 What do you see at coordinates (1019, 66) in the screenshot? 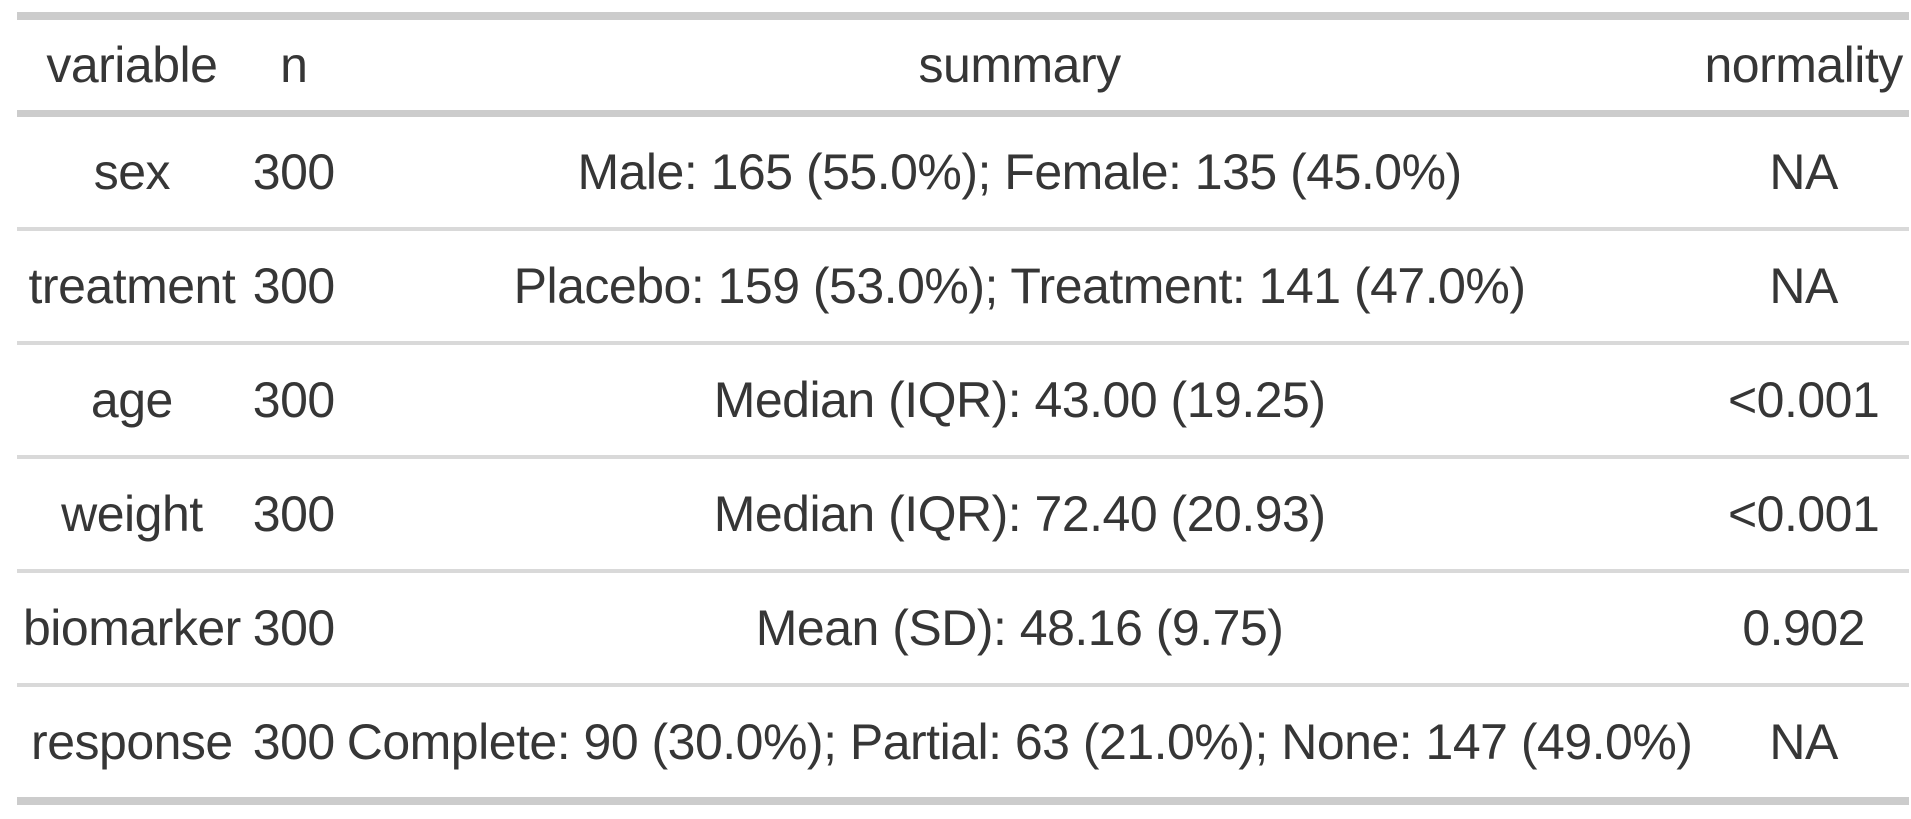
I see `column-header-summary: summary` at bounding box center [1019, 66].